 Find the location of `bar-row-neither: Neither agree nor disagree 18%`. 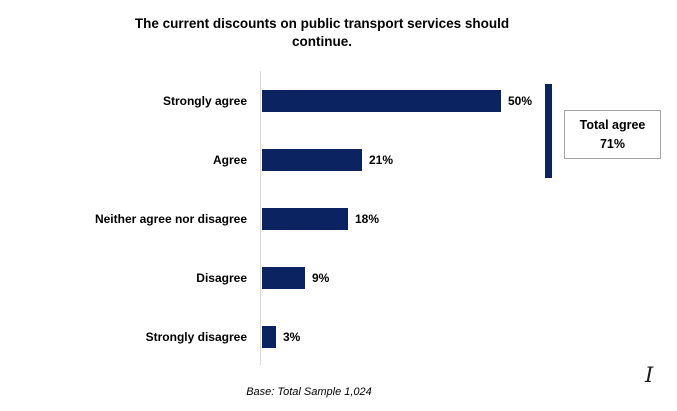

bar-row-neither: Neither agree nor disagree 18% is located at coordinates (280, 219).